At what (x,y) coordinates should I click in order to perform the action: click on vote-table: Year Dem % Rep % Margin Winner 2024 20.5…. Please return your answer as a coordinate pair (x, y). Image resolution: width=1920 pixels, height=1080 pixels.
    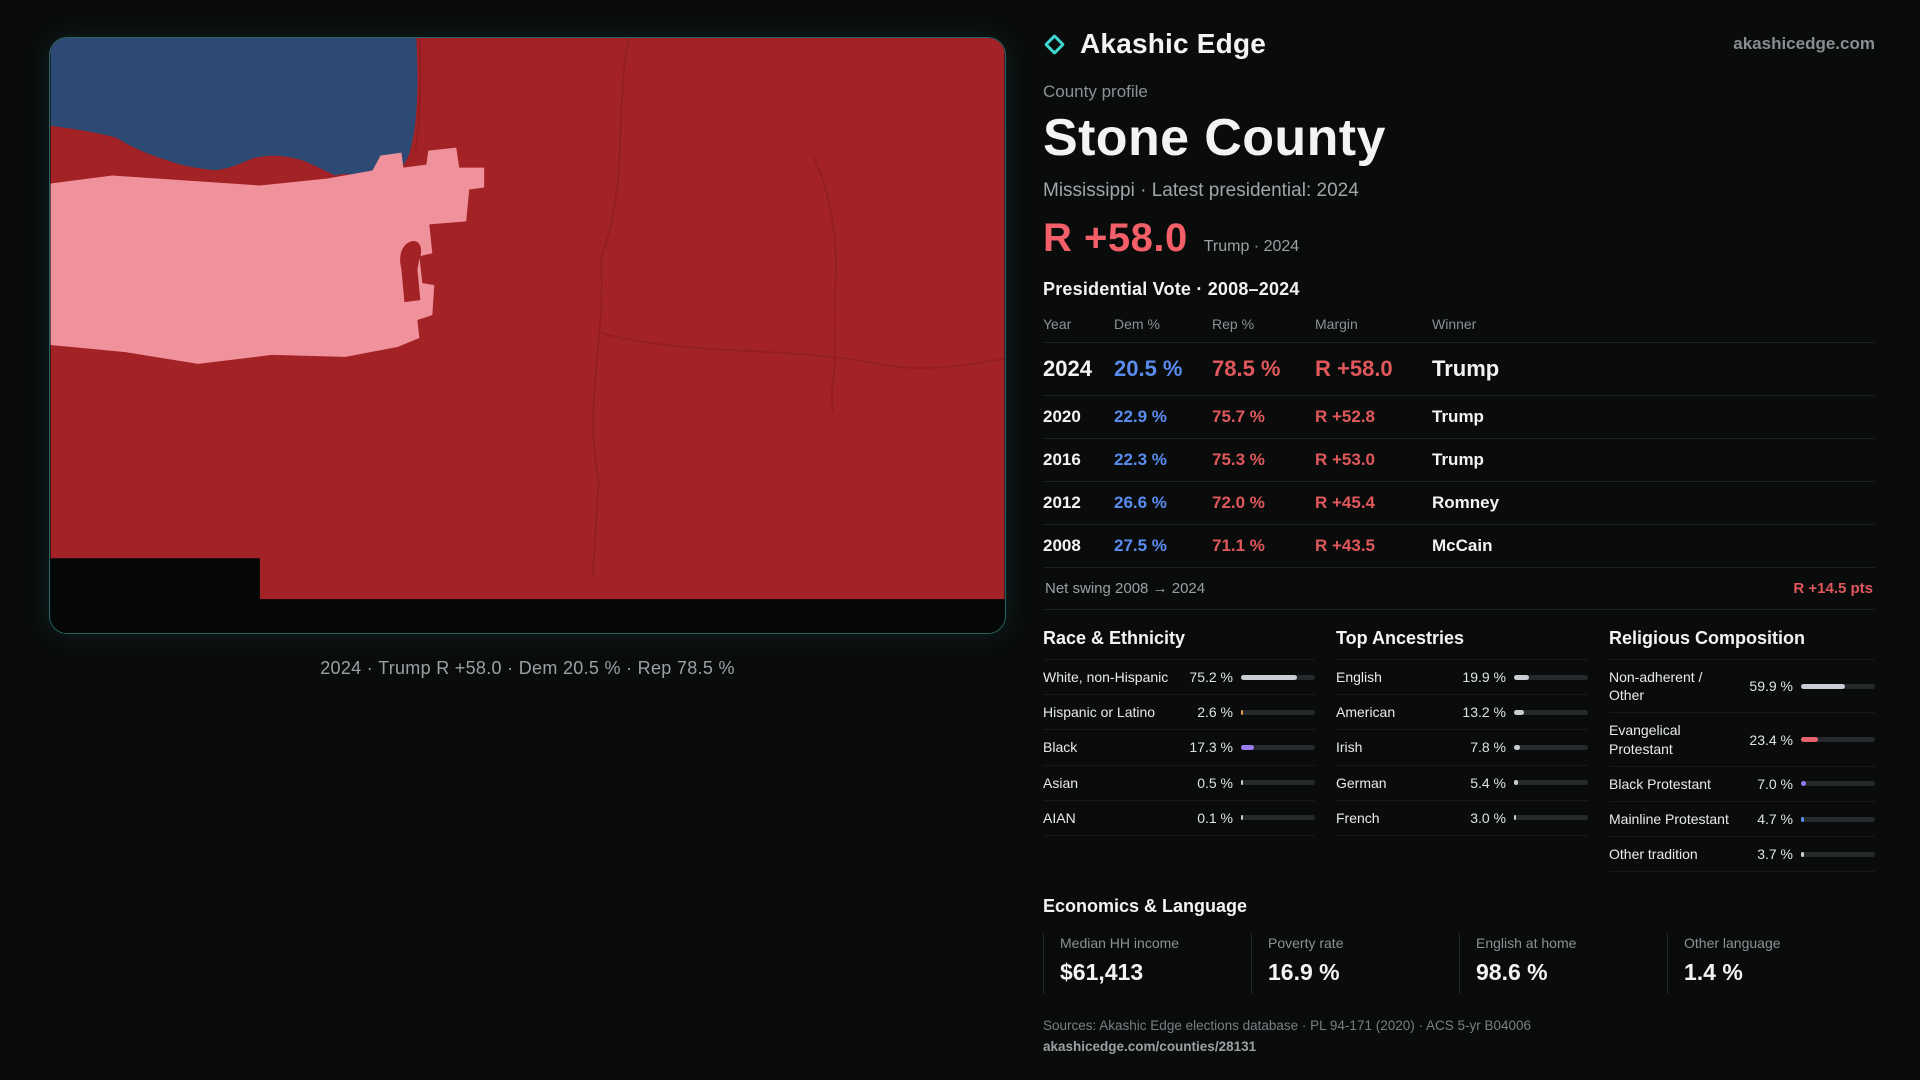
    Looking at the image, I should click on (1459, 439).